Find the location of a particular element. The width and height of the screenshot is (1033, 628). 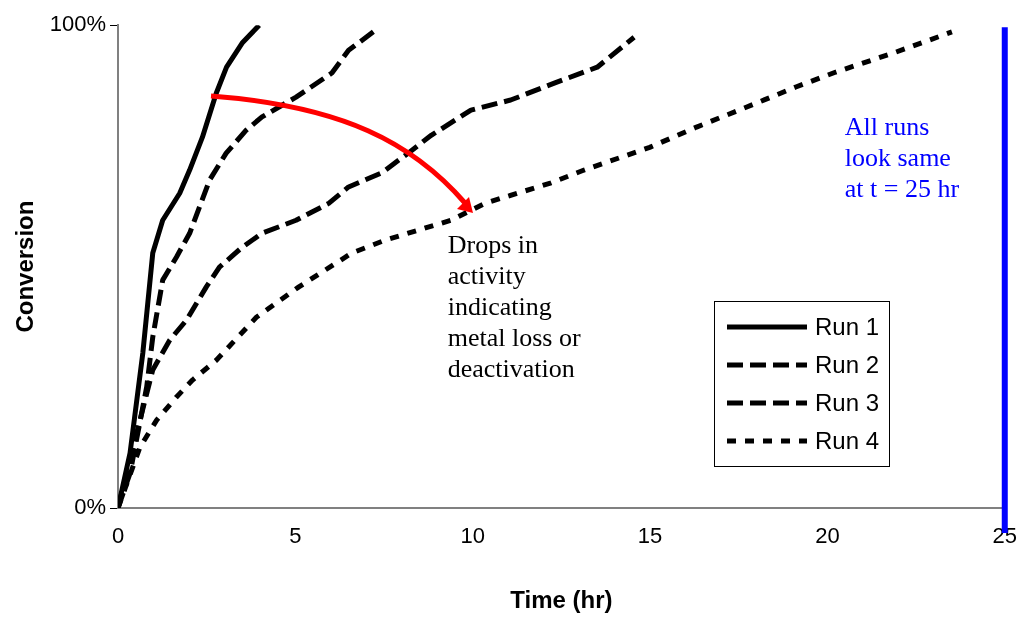

annotation: Drops in activity indicating metal loss or deactivation is located at coordinates (514, 307).